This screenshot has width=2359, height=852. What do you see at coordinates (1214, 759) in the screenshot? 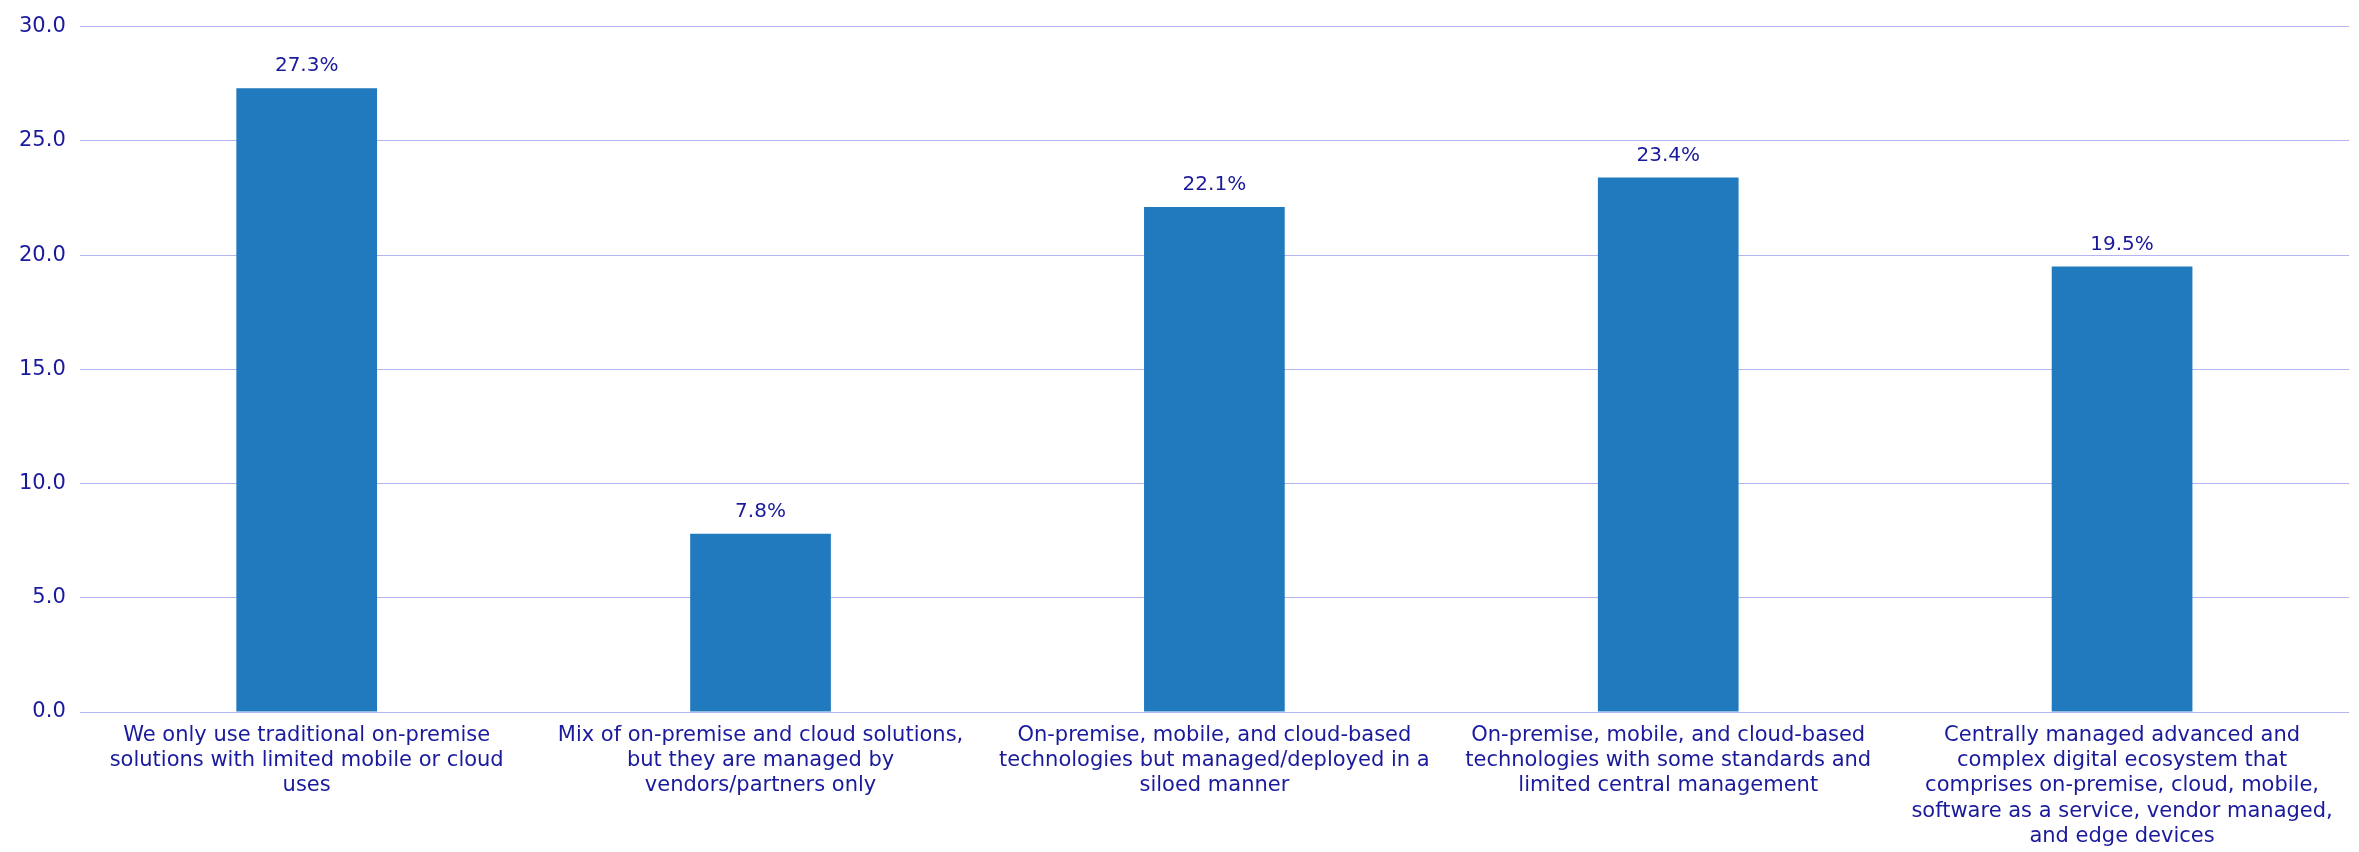
I see `x-tick-label: On-premise, mobile, and cloud-based technologies but managed/deployed in a siloed manner` at bounding box center [1214, 759].